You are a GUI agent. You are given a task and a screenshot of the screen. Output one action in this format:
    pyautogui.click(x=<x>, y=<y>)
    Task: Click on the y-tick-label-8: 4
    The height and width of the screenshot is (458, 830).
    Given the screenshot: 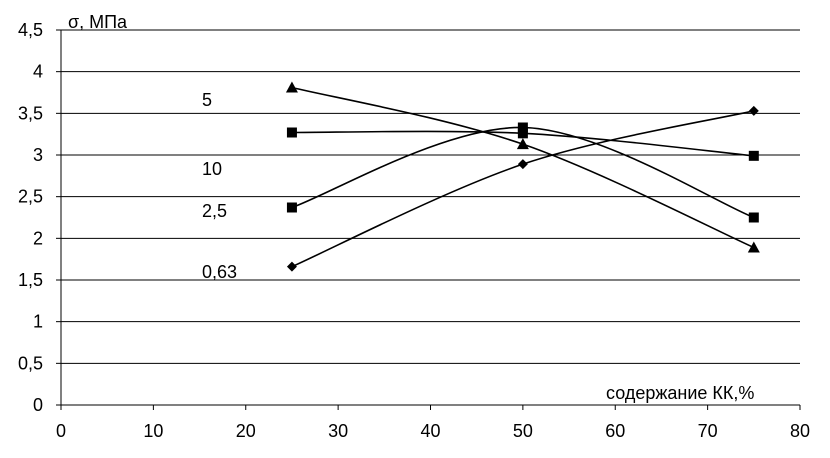 What is the action you would take?
    pyautogui.click(x=38, y=72)
    